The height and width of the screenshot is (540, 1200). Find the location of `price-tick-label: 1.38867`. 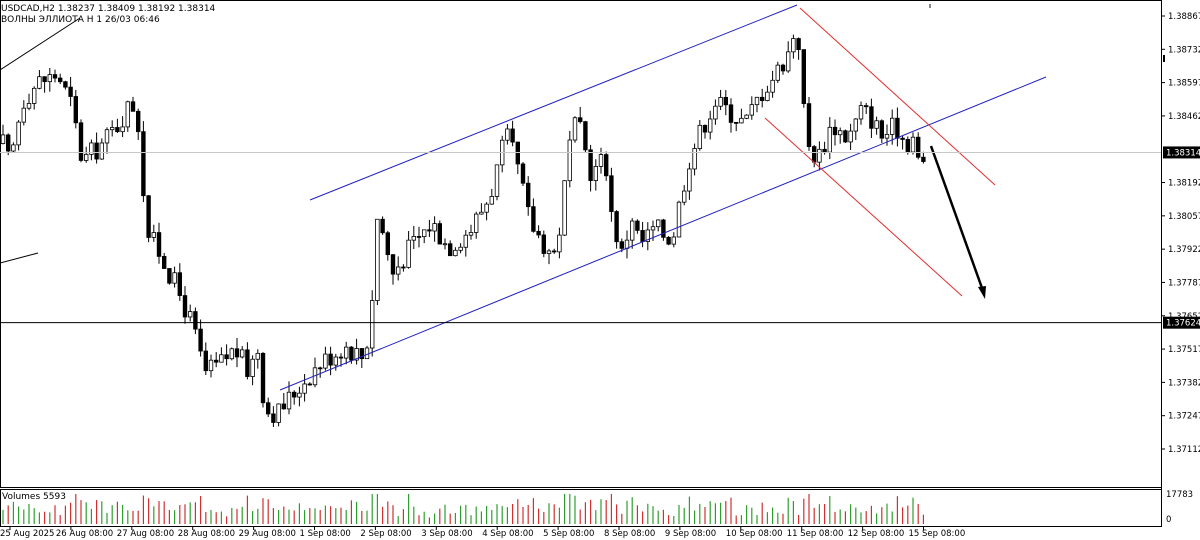

price-tick-label: 1.38867 is located at coordinates (1184, 17).